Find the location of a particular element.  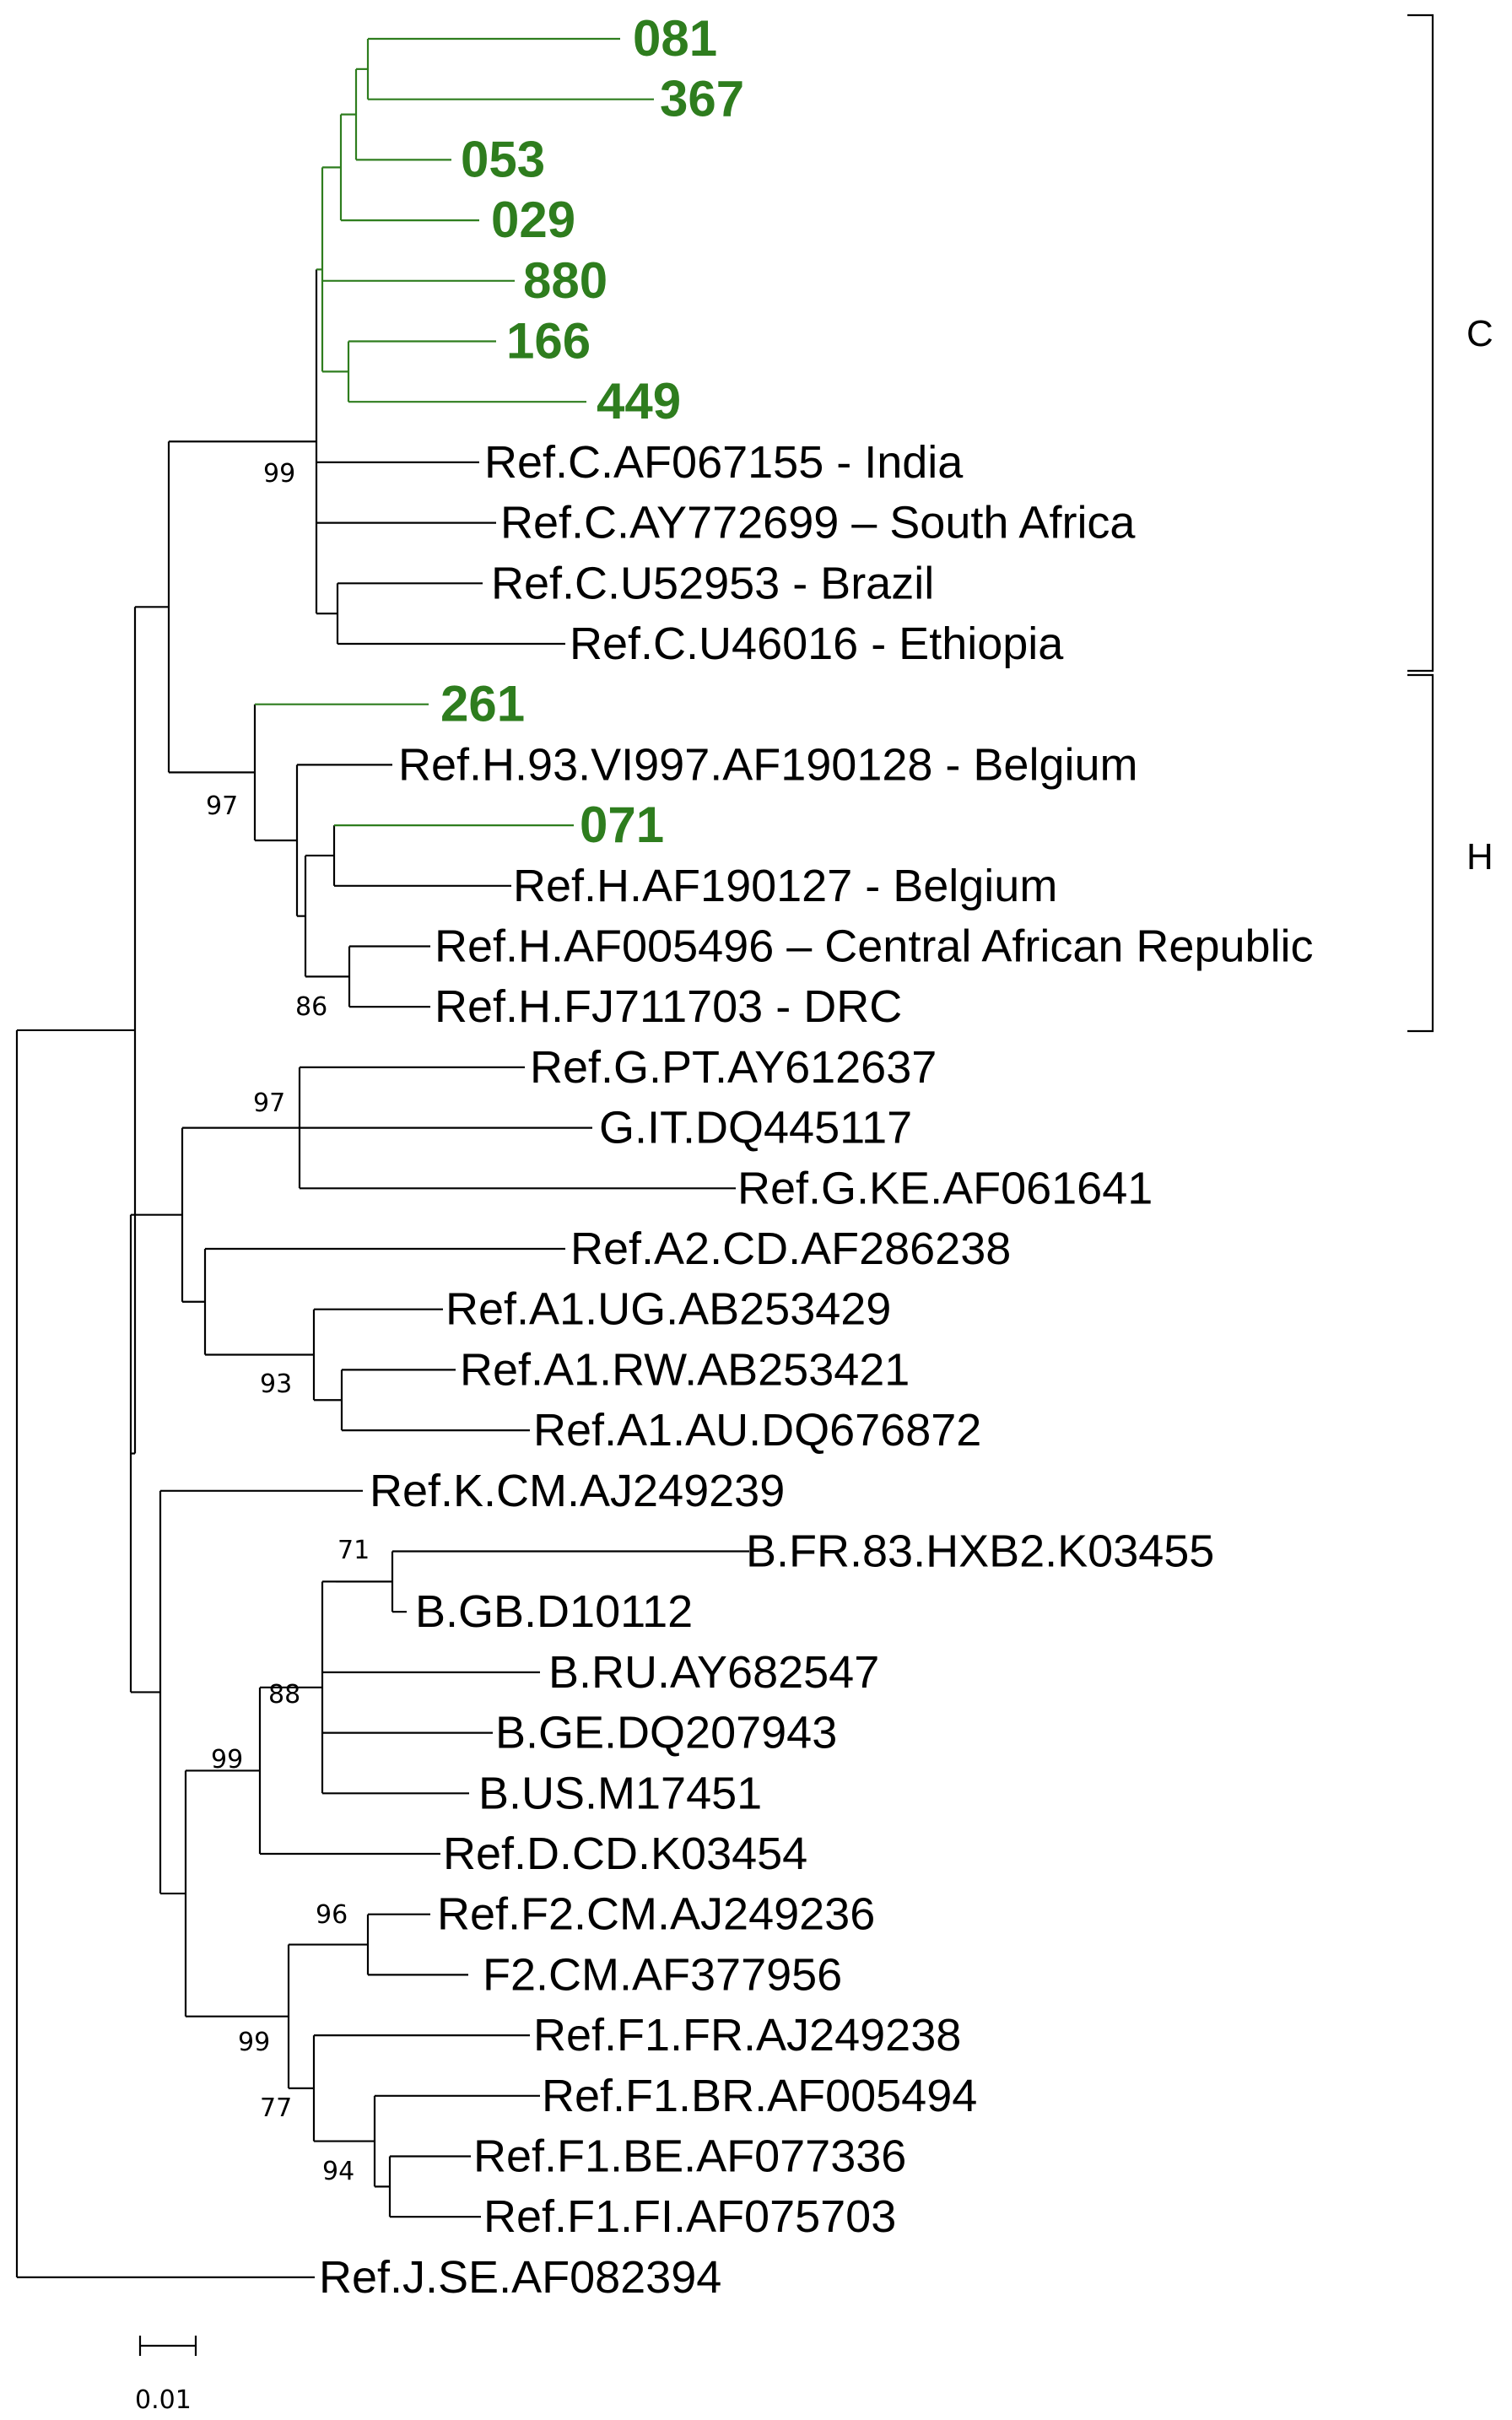

taxon-label: B.GE.DQ207943 is located at coordinates (666, 1733).